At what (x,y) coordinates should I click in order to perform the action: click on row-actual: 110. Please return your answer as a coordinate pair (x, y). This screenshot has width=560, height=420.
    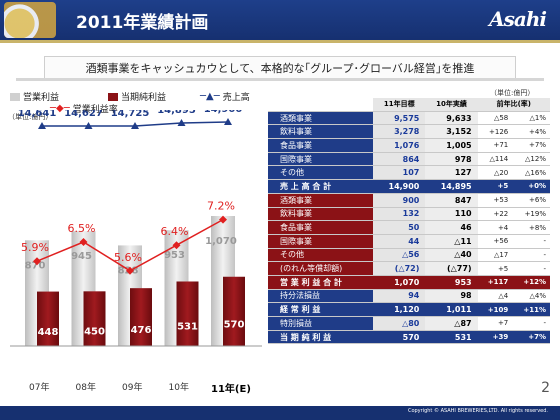
    Looking at the image, I should click on (451, 214).